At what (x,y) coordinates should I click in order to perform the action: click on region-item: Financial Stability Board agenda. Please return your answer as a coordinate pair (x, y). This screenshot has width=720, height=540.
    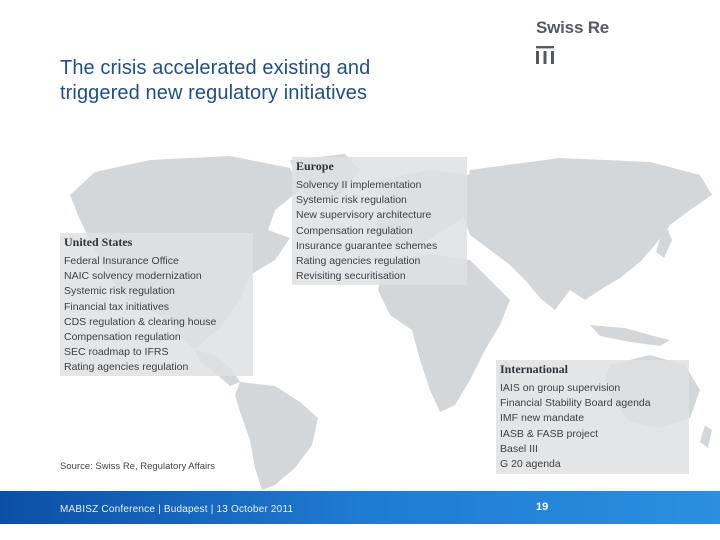
    Looking at the image, I should click on (575, 403).